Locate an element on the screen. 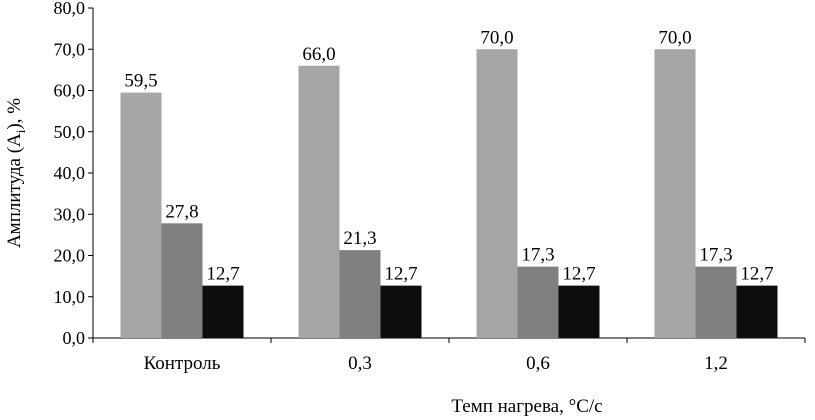 The height and width of the screenshot is (420, 815). y-axis-title: Амплитуда (Ai), % is located at coordinates (16, 173).